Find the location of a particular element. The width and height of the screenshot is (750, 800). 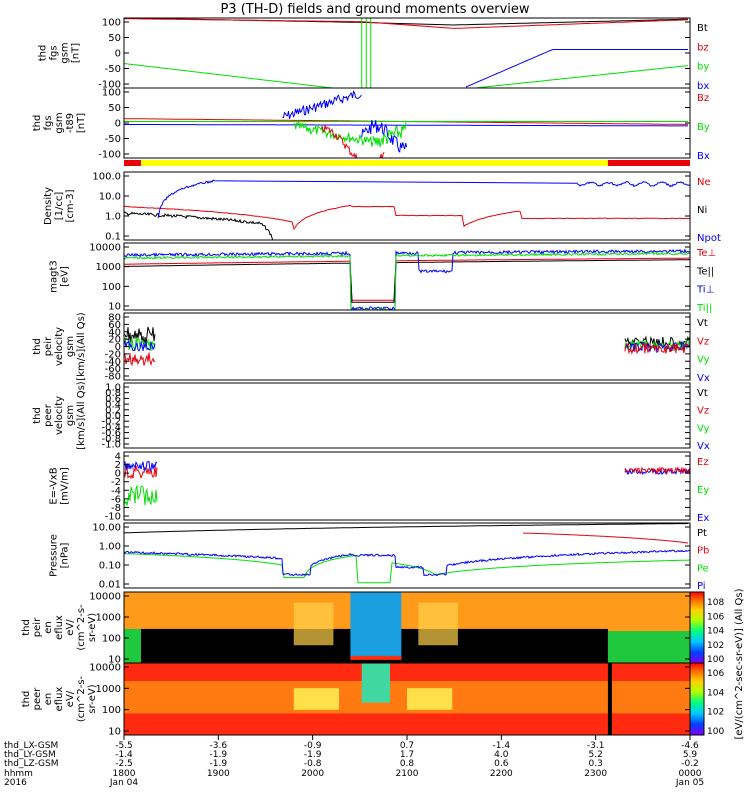

legend-entry-te||: Te|| is located at coordinates (705, 271).